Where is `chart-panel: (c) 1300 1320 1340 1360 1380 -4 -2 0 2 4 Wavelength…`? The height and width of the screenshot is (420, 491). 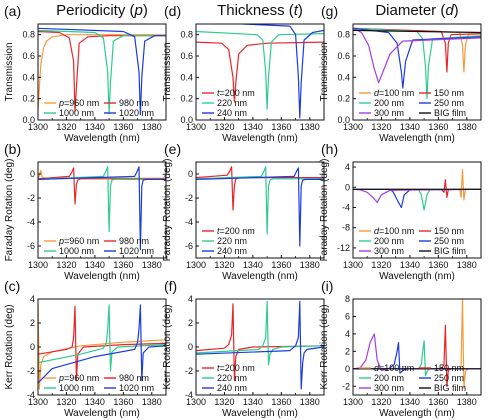
chart-panel: (c) 1300 1320 1340 1360 1380 -4 -2 0 2 4 Wavelength… is located at coordinates (85, 348).